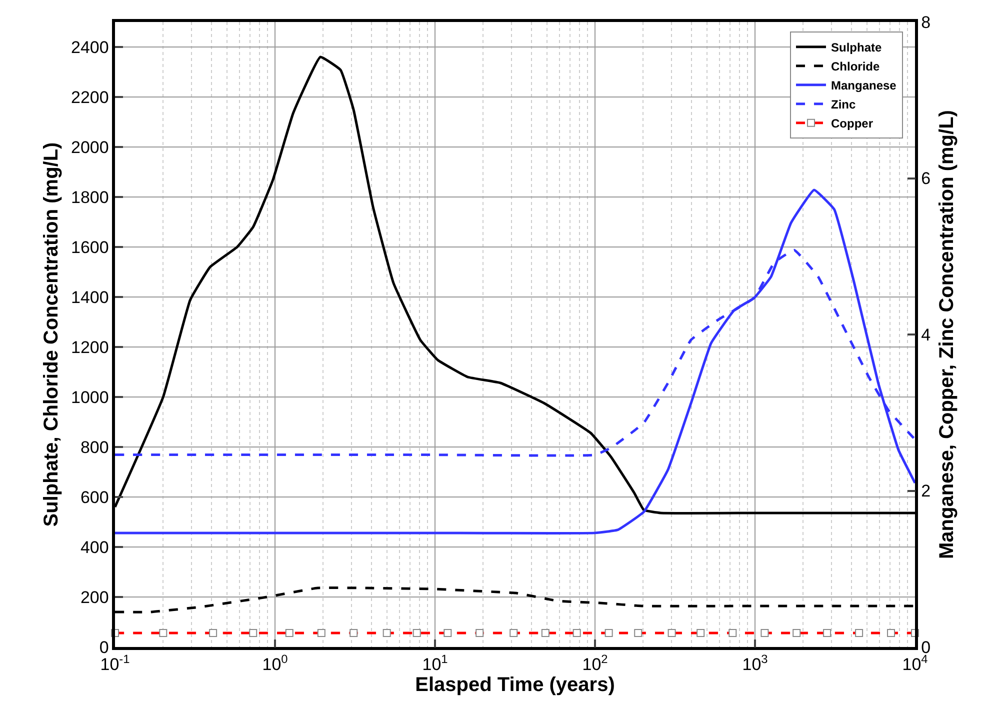 The image size is (1000, 713). What do you see at coordinates (90, 197) in the screenshot?
I see `y-tick-label: 1800` at bounding box center [90, 197].